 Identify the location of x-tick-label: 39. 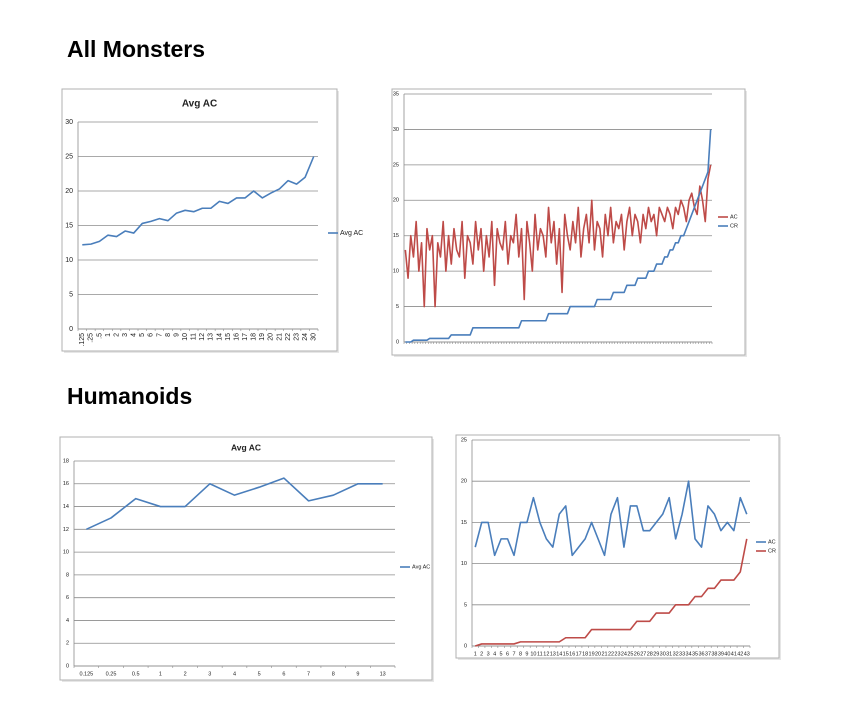
(721, 654).